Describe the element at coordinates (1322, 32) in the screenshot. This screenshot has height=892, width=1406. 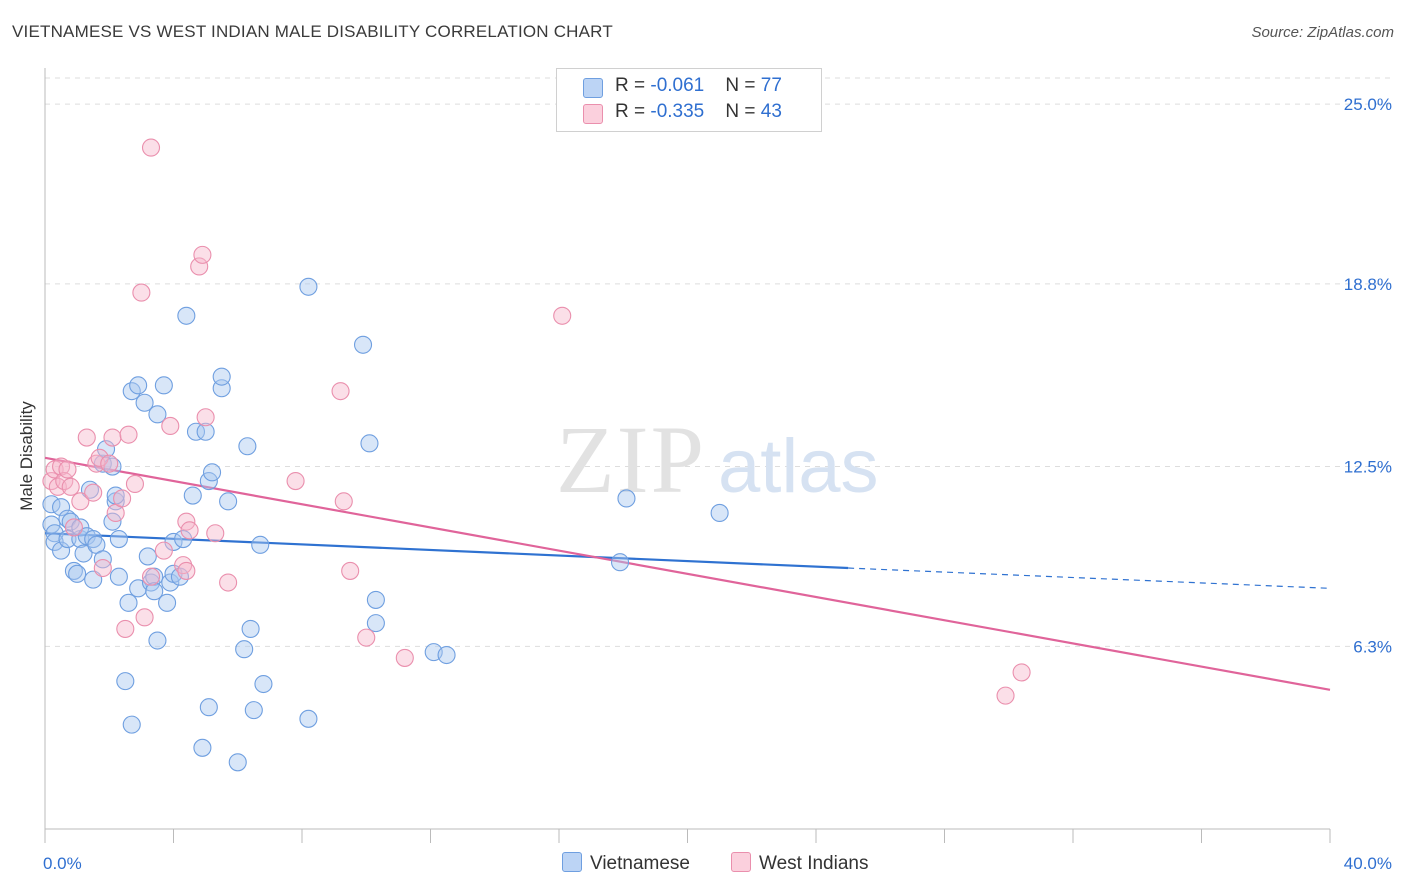
I see `source-label: Source: ZipAtlas.com` at that location.